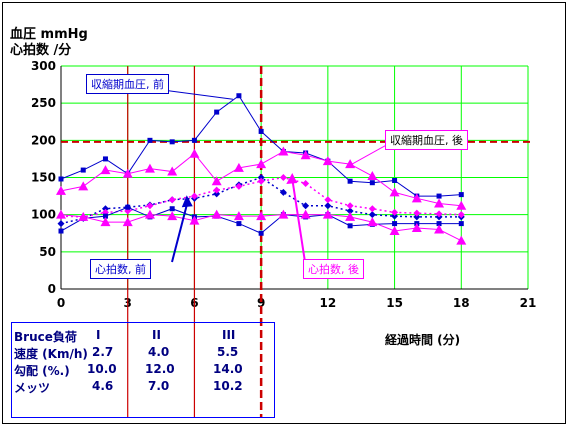  Describe the element at coordinates (328, 303) in the screenshot. I see `x-tick-label: 12` at that location.